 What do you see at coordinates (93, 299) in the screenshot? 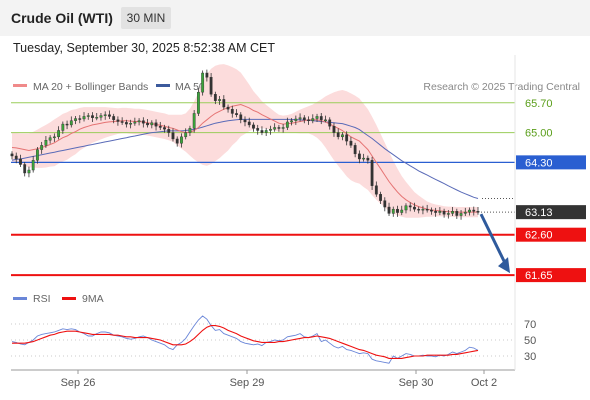
I see `ma9-legend-label: 9MA` at bounding box center [93, 299].